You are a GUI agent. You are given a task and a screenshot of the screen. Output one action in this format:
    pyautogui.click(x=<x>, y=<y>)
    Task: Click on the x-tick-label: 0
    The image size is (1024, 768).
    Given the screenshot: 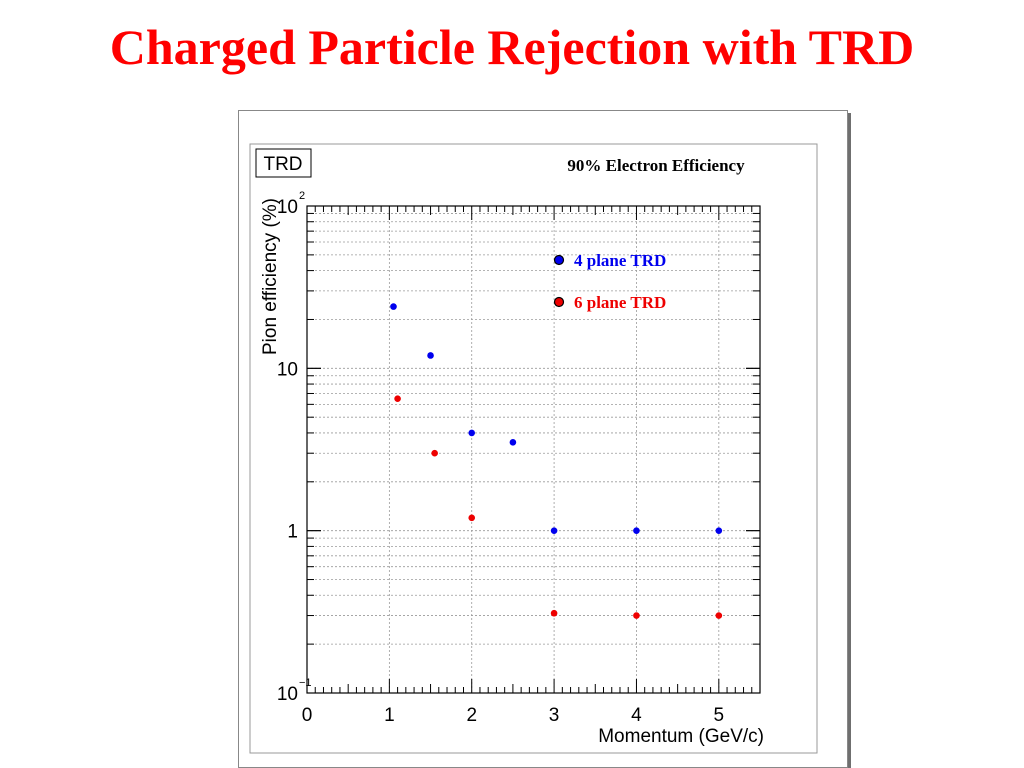 What is the action you would take?
    pyautogui.click(x=307, y=715)
    